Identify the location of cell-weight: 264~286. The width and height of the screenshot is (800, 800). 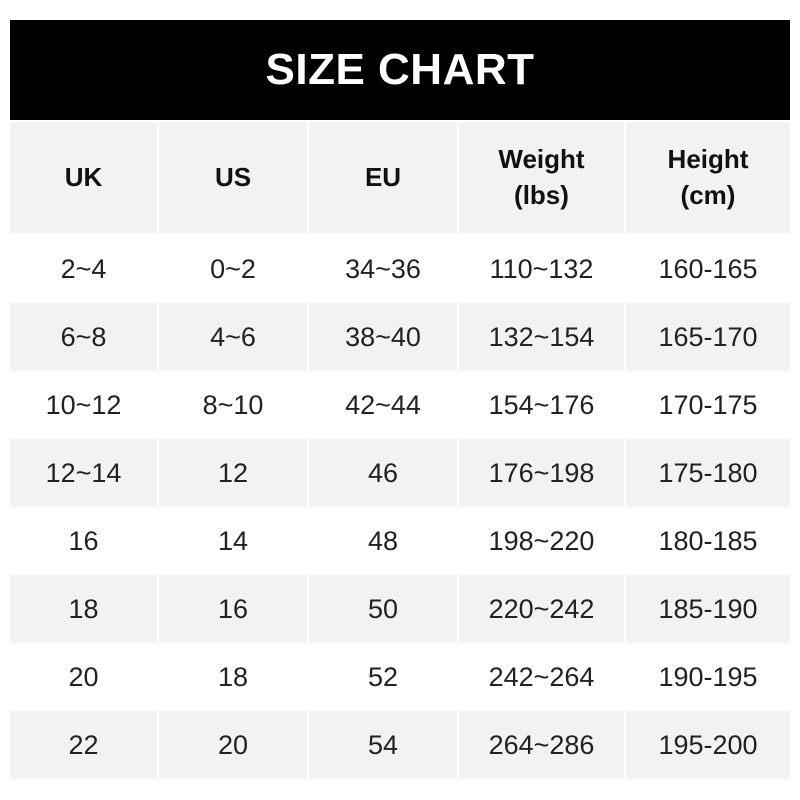
(541, 745).